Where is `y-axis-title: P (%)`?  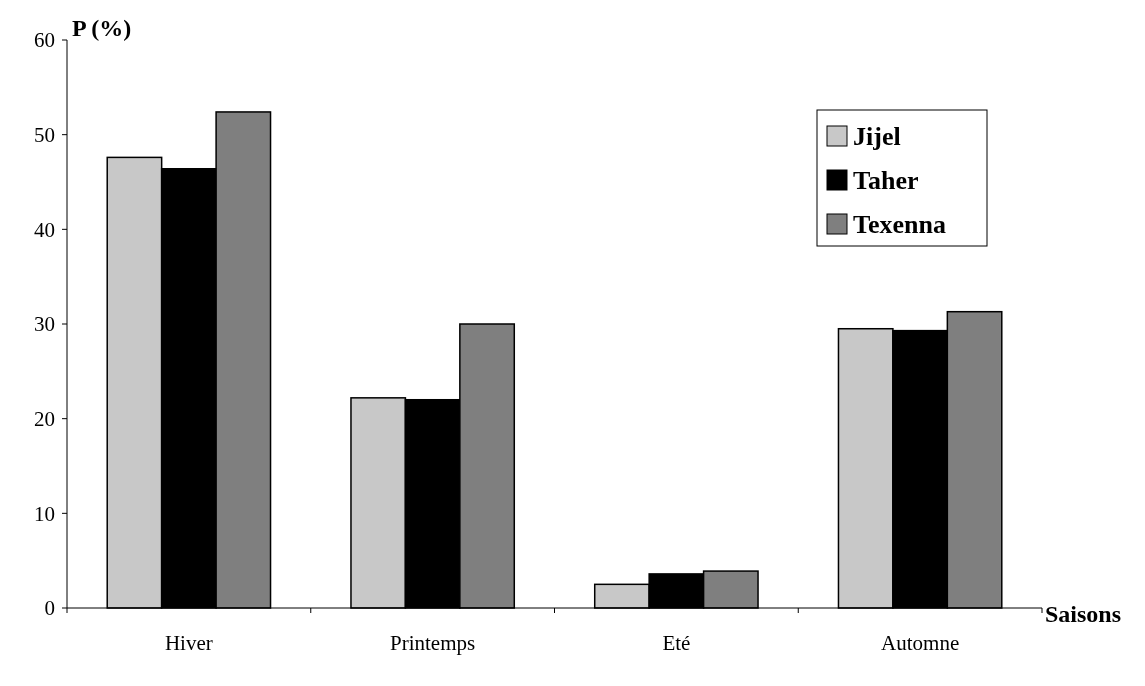 y-axis-title: P (%) is located at coordinates (102, 28).